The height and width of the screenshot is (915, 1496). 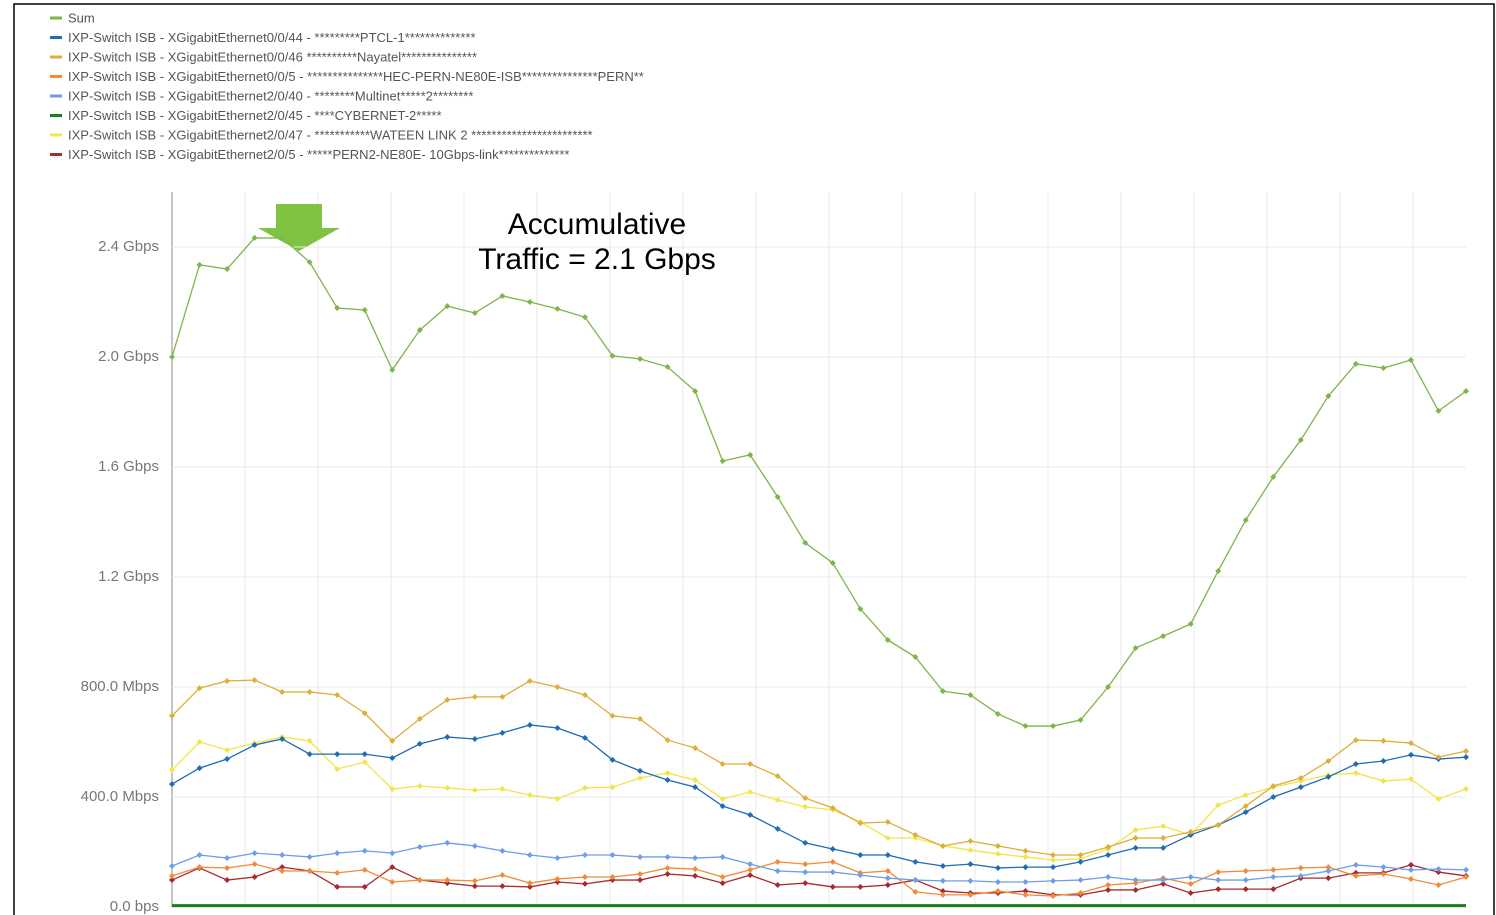 What do you see at coordinates (81, 17) in the screenshot?
I see `legend-label: Sum` at bounding box center [81, 17].